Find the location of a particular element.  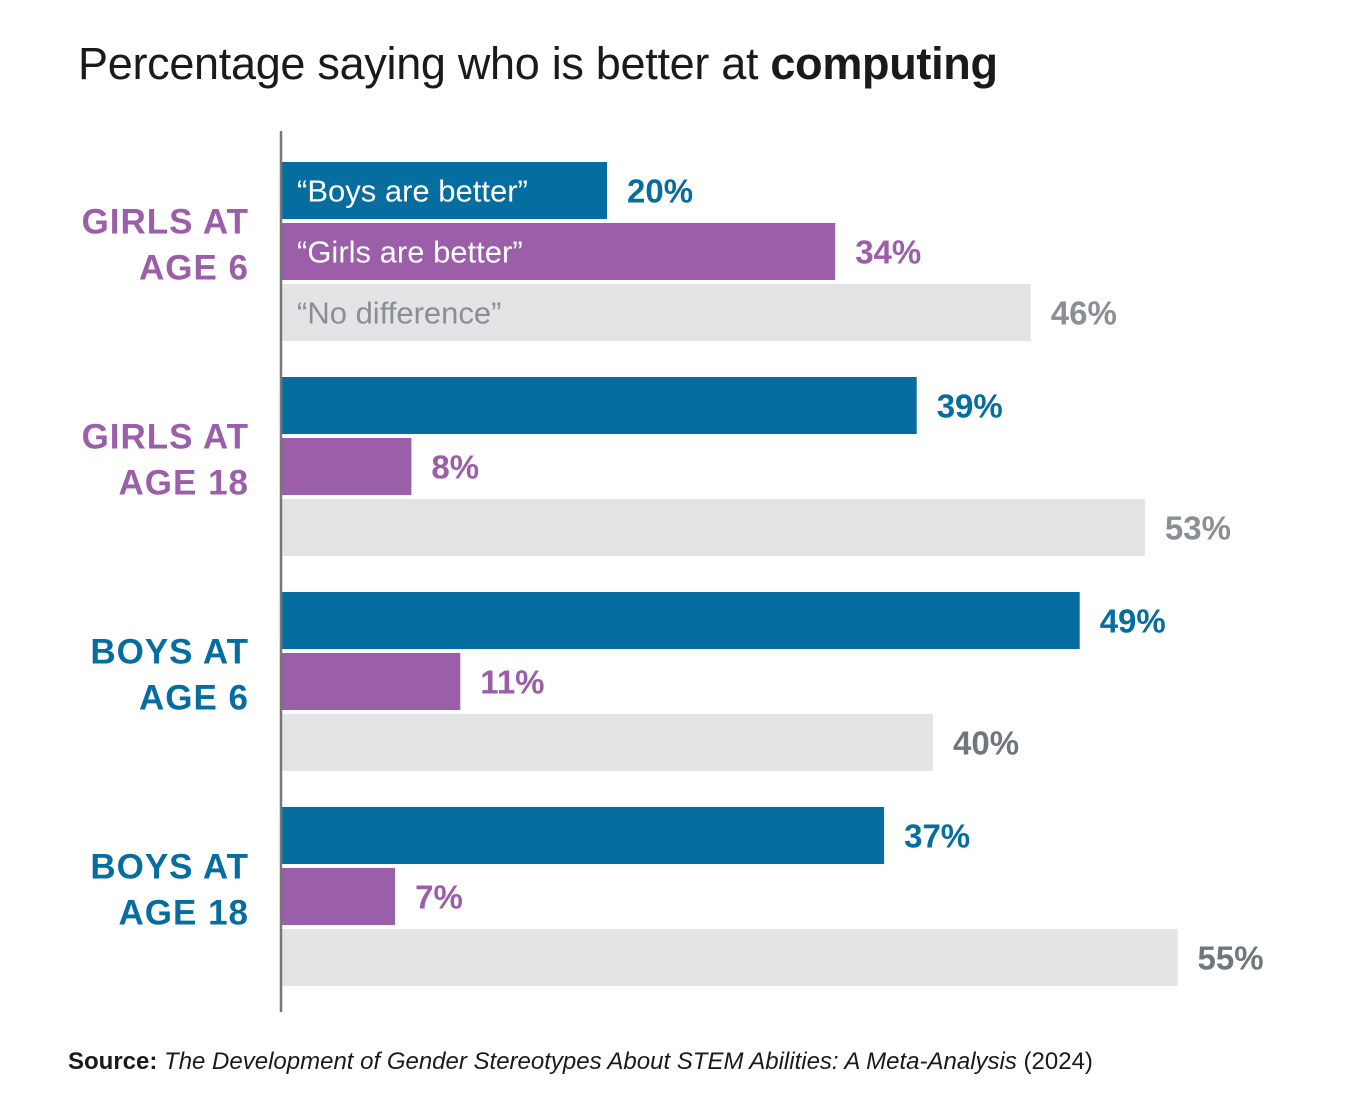

value-label-1-2: 34% is located at coordinates (888, 252).